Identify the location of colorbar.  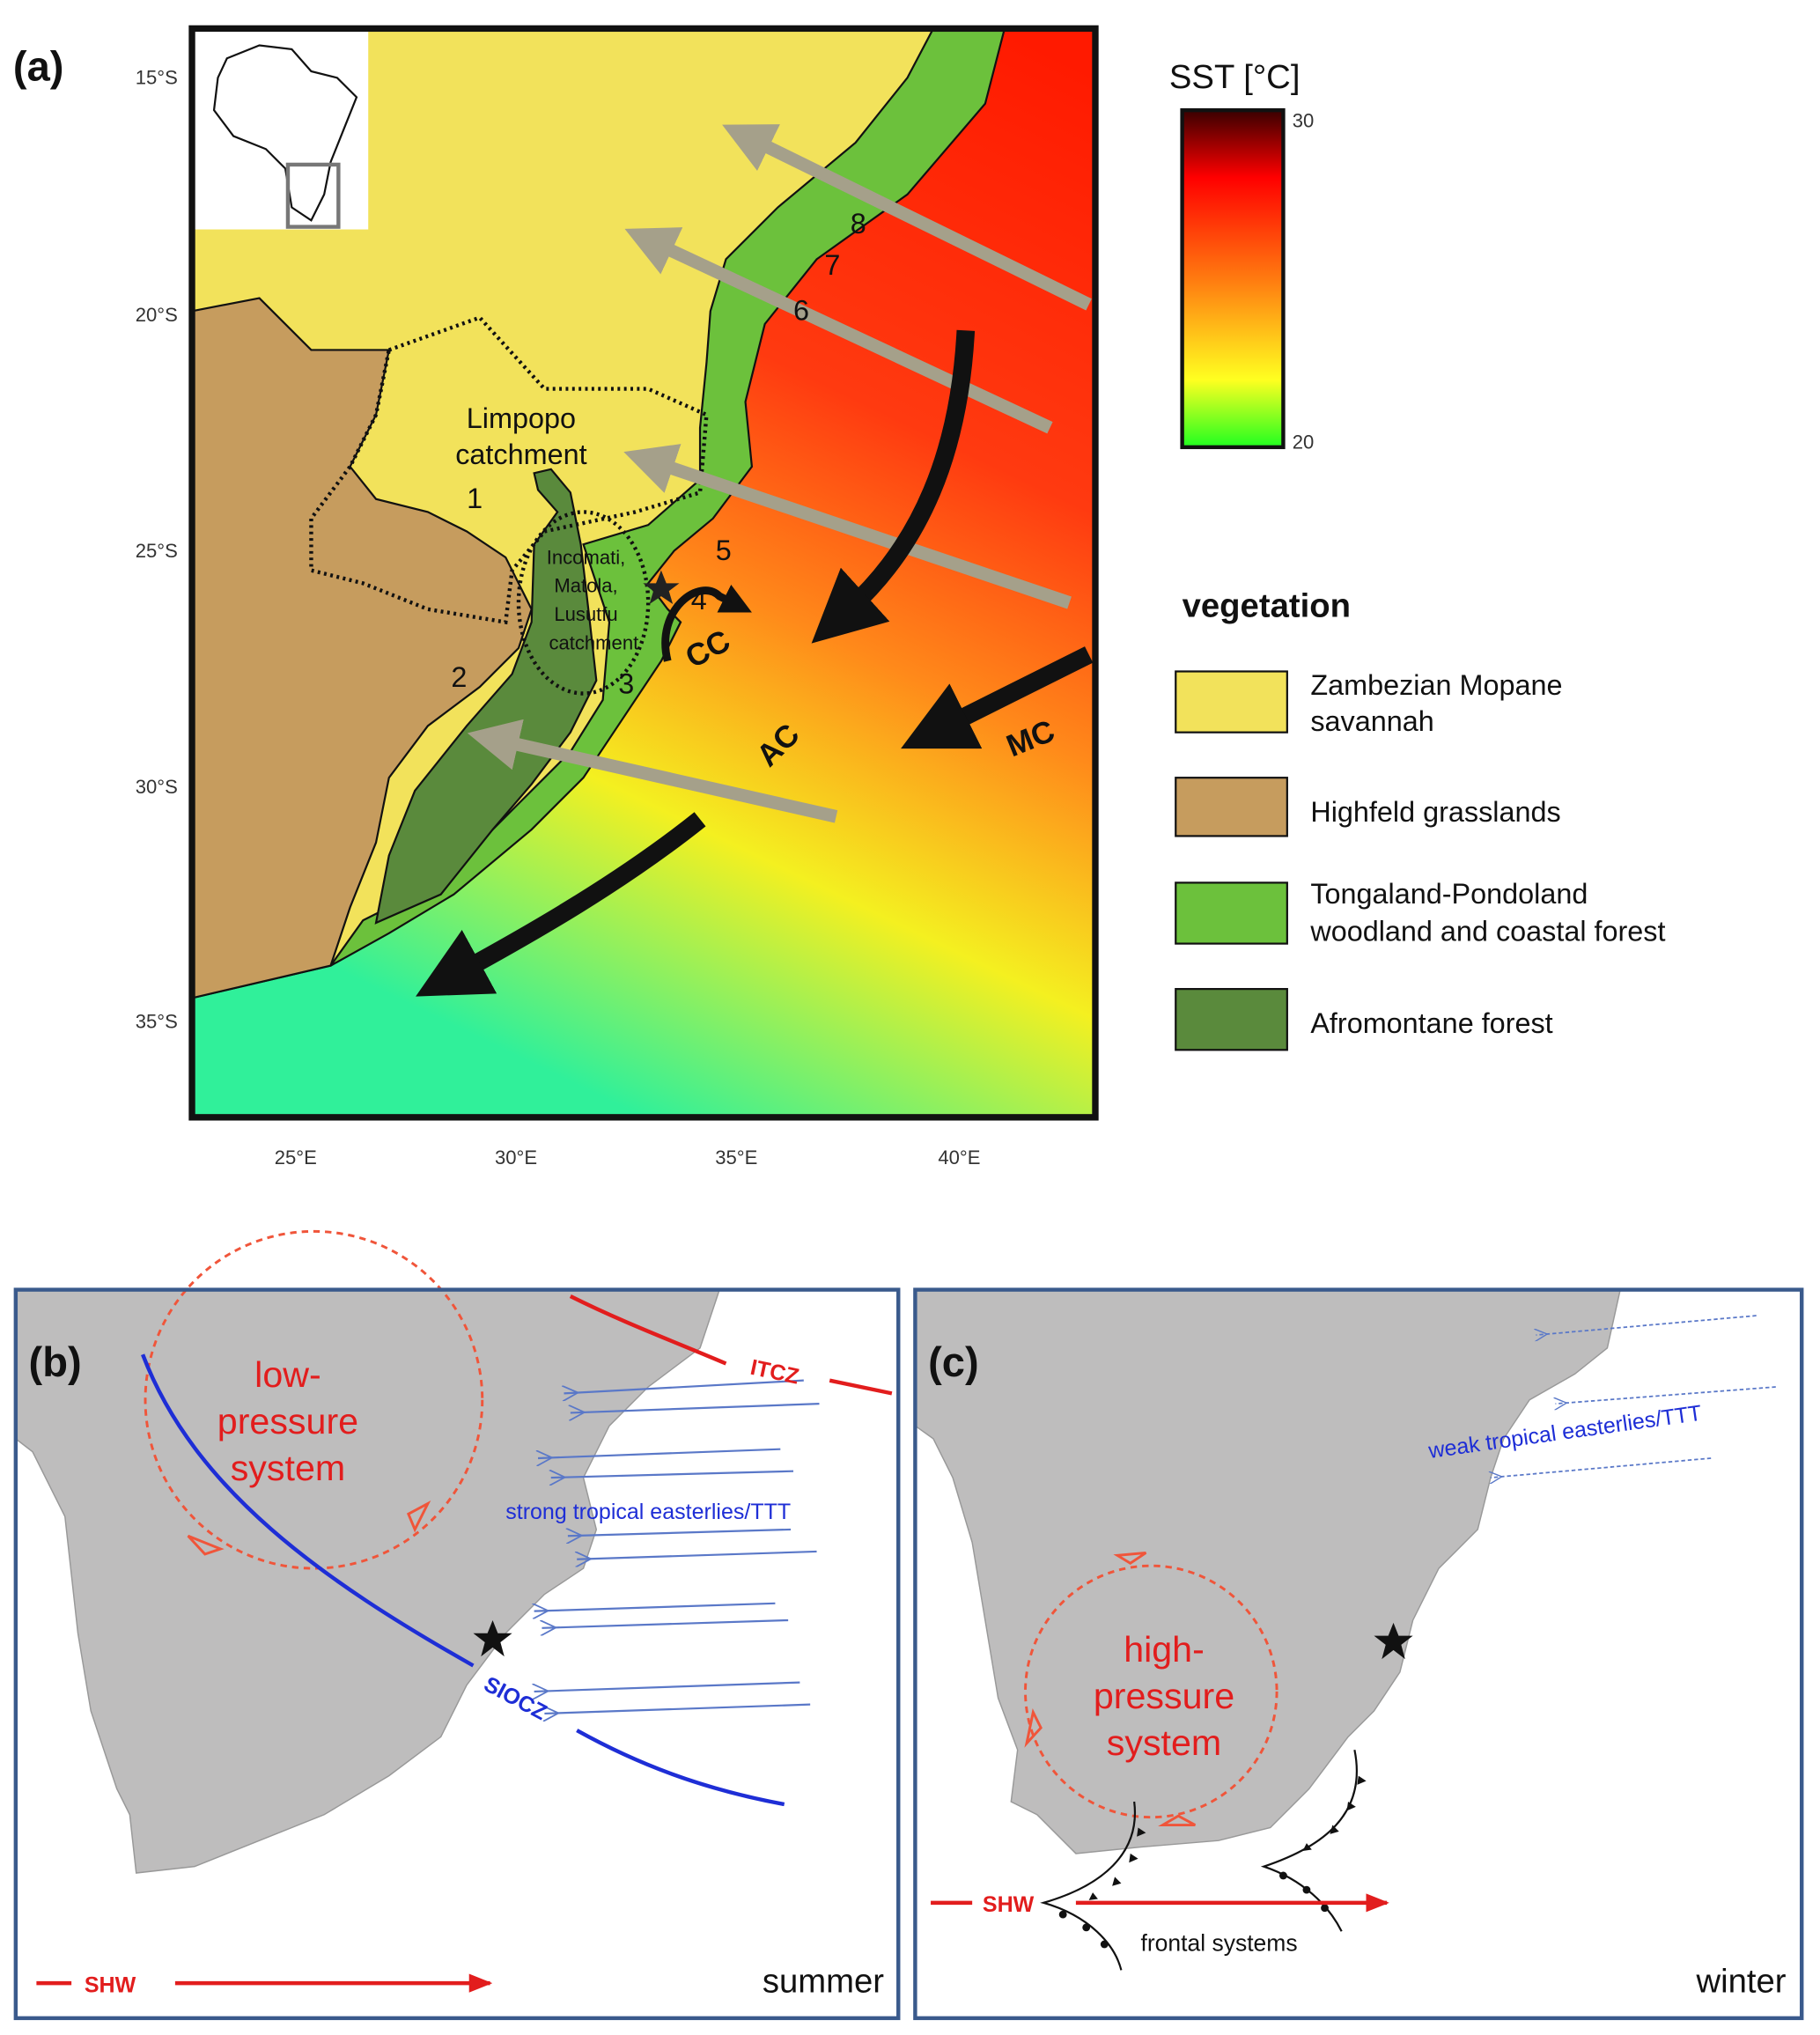
(1233, 278).